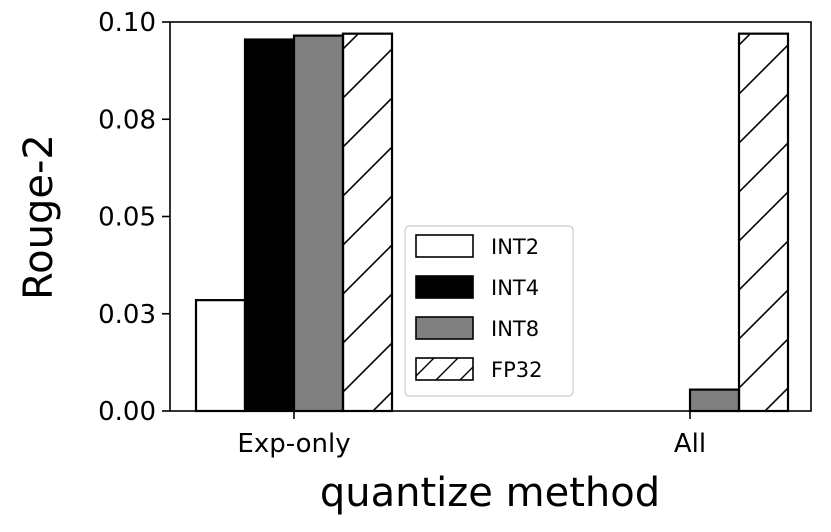 This screenshot has height=532, width=831. What do you see at coordinates (763, 222) in the screenshot?
I see `bar-fp32-all` at bounding box center [763, 222].